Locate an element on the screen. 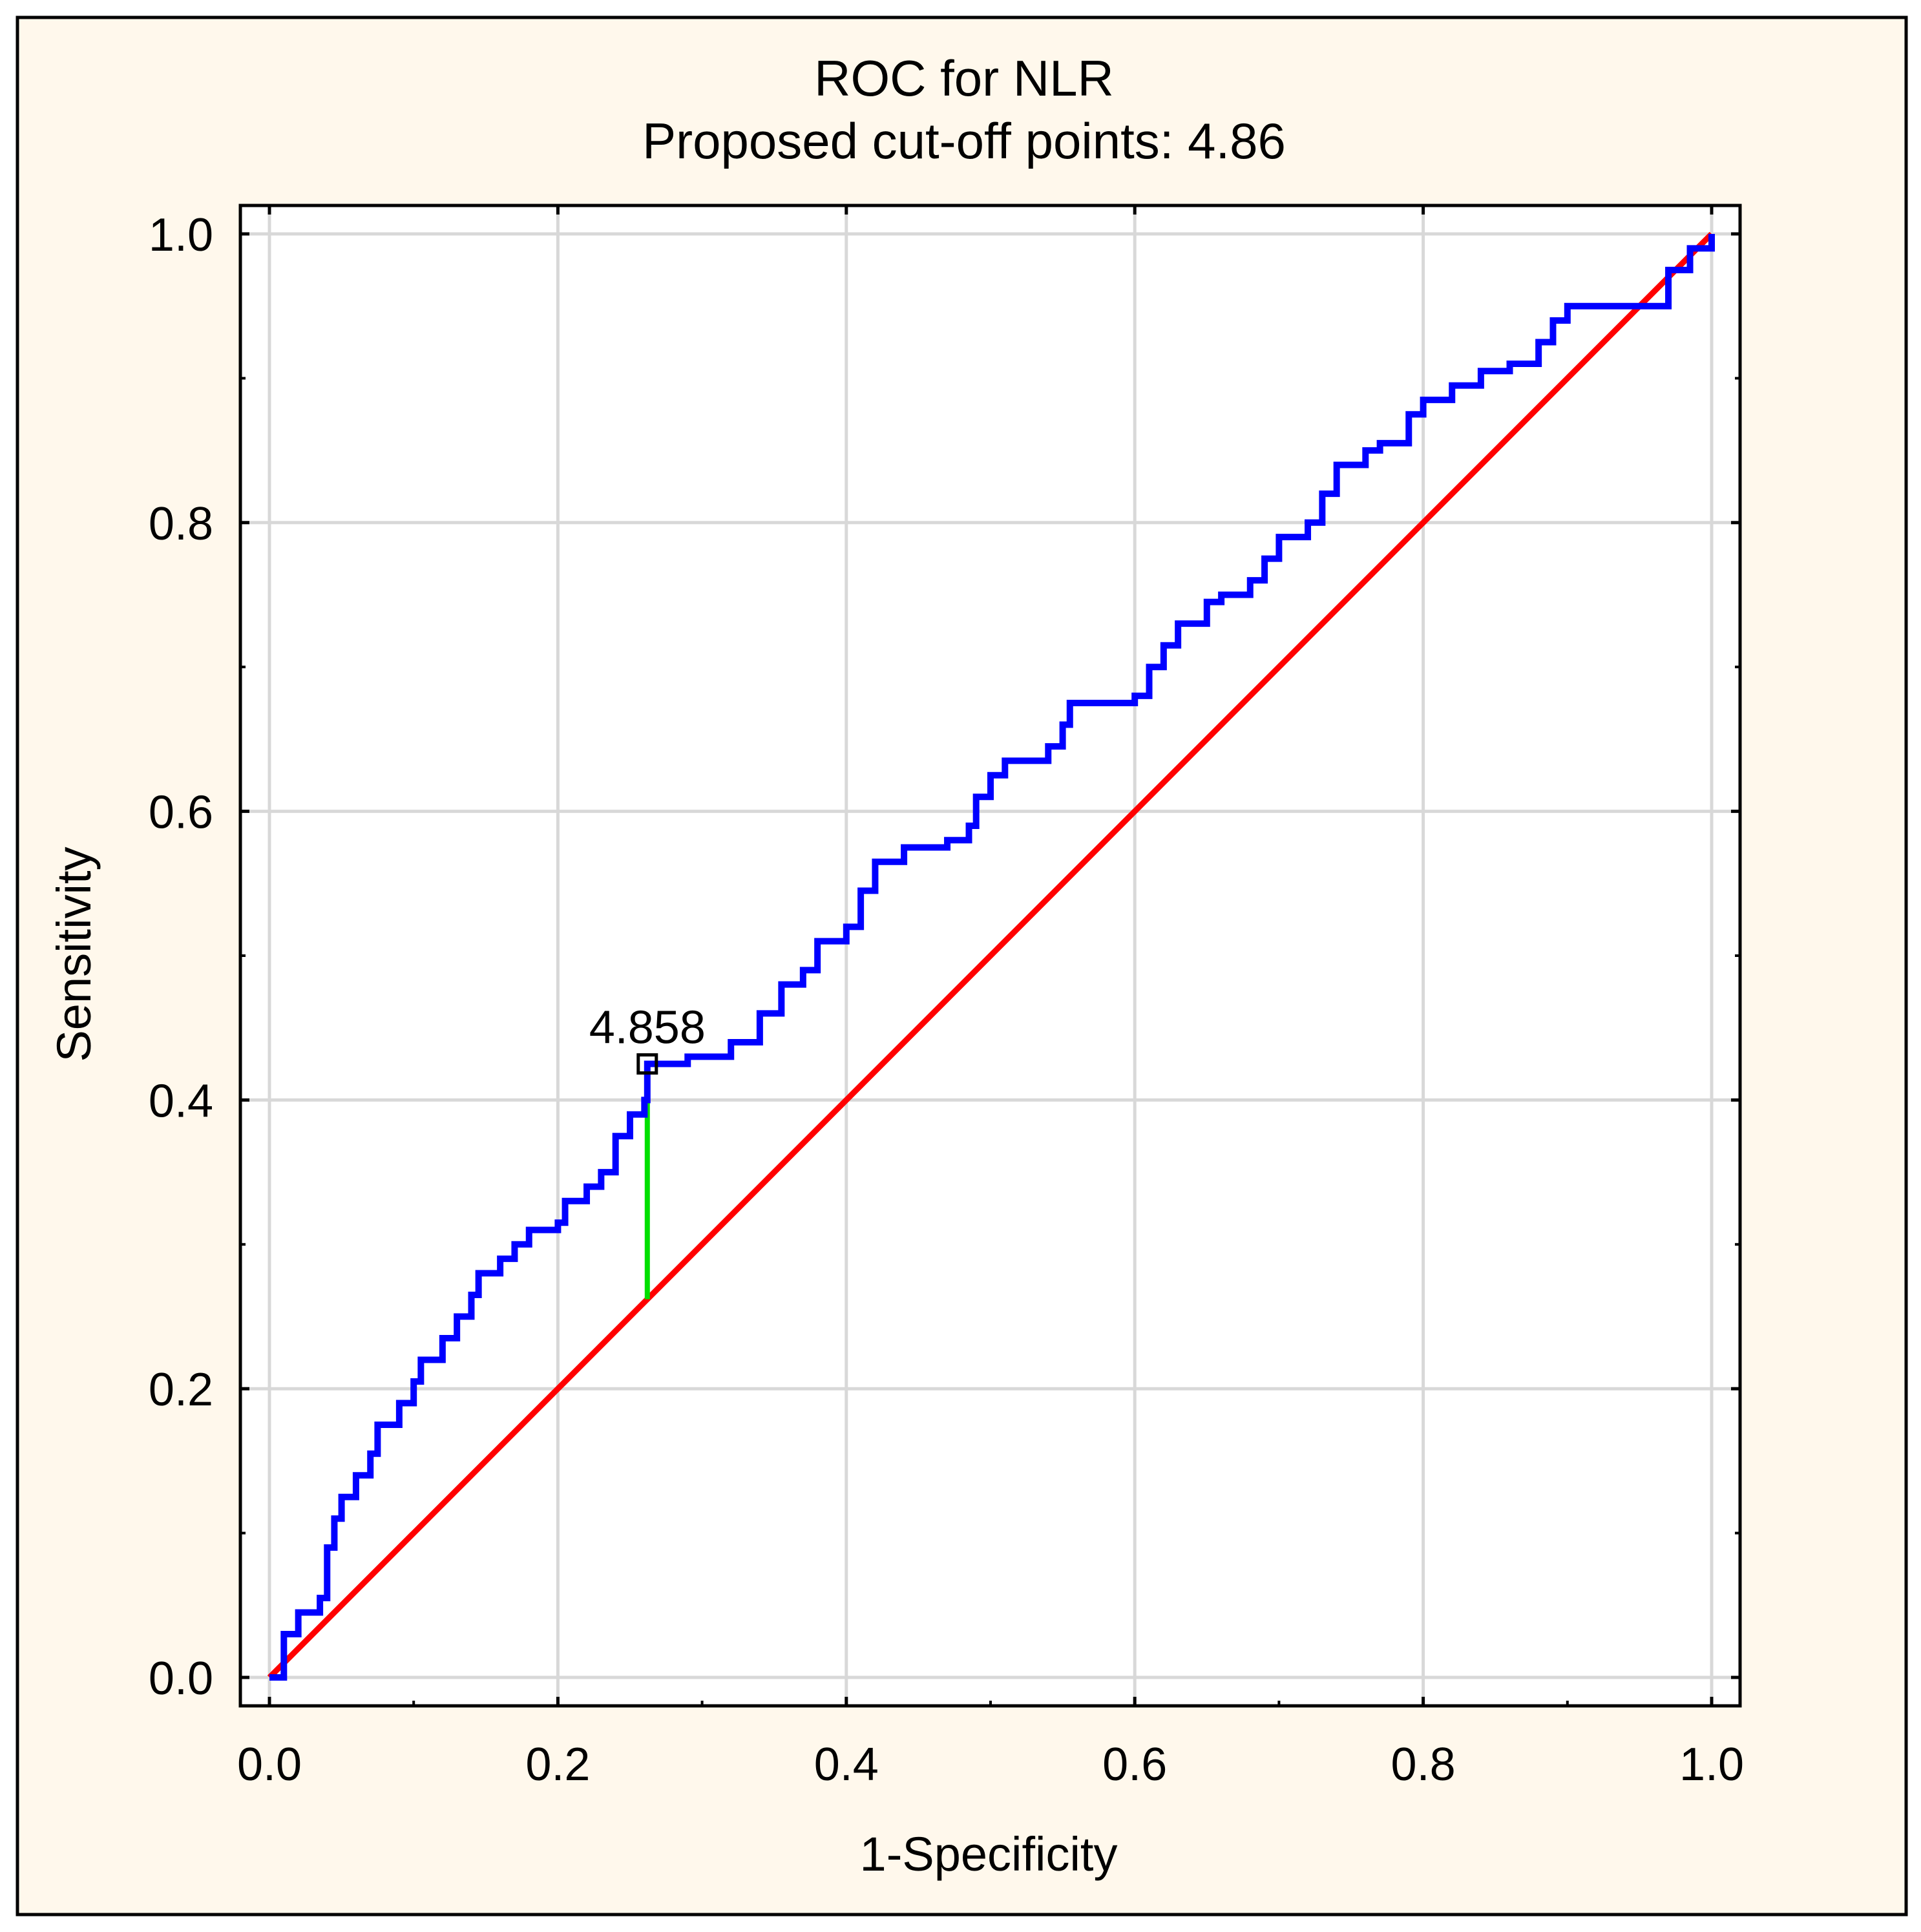  x-tick-labels: 0.0 0.2 0.4 0.6 0.8 1.0 is located at coordinates (990, 1765).